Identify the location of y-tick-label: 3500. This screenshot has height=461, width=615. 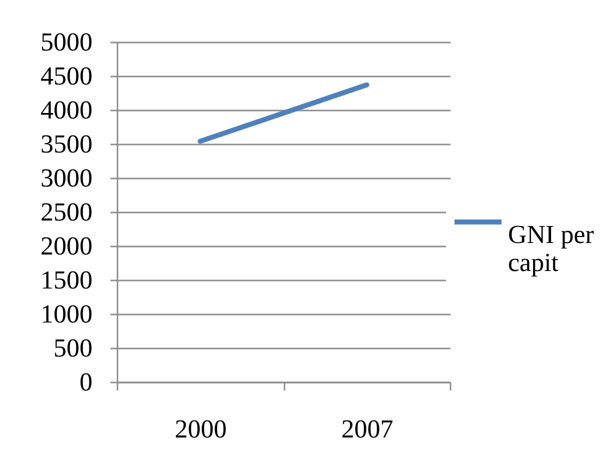
(66, 144).